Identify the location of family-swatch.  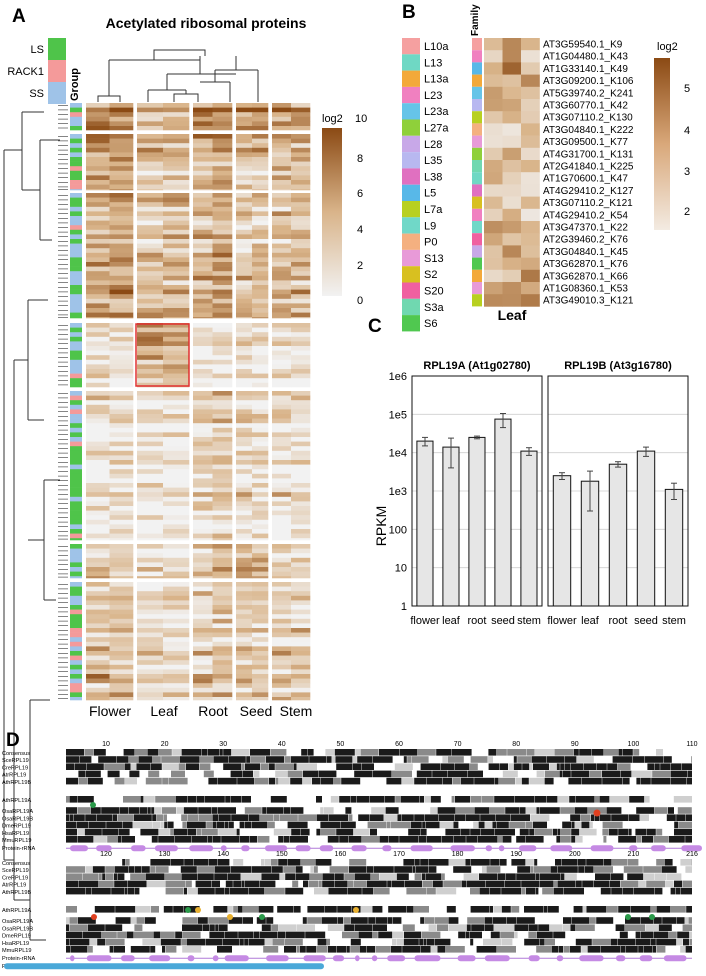
(411, 323).